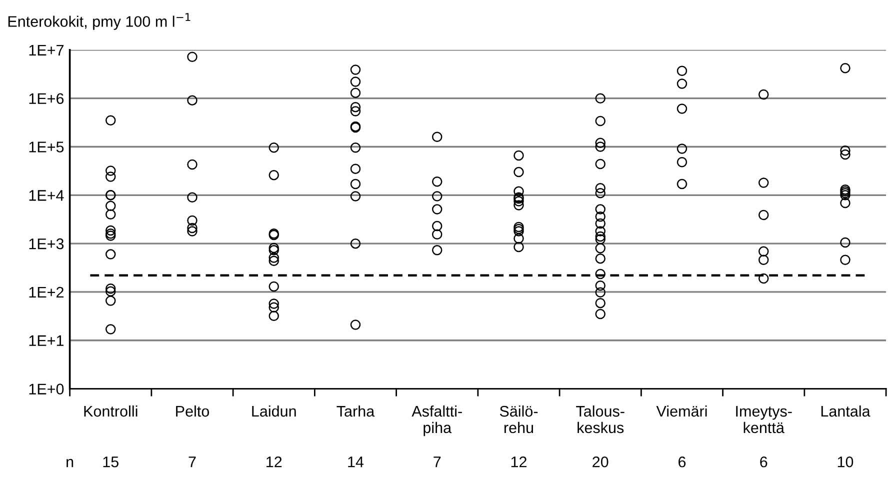  What do you see at coordinates (846, 462) in the screenshot?
I see `text: 10` at bounding box center [846, 462].